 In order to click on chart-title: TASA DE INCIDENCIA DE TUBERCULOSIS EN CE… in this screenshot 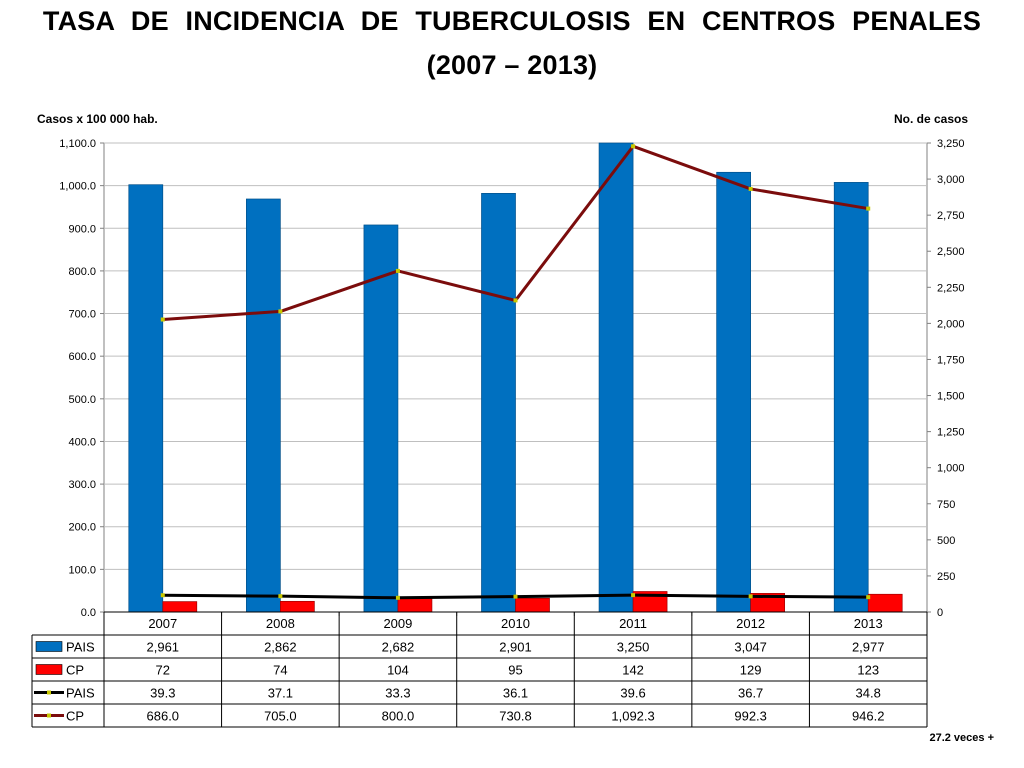, I will do `click(512, 21)`.